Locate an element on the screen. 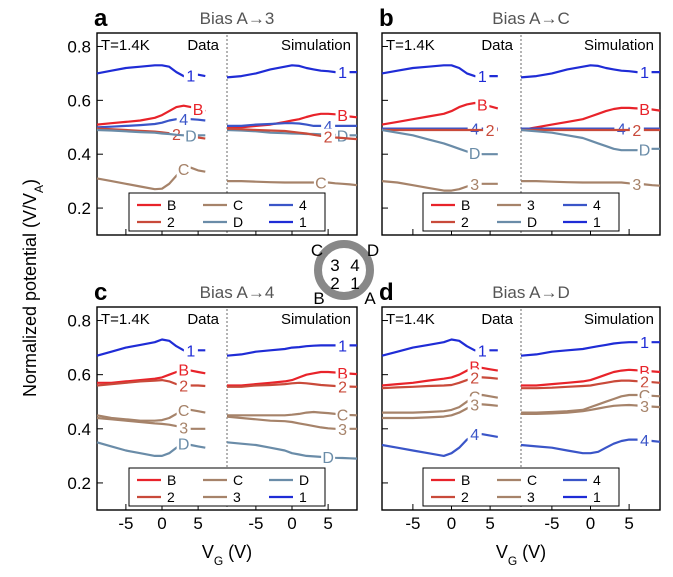 The height and width of the screenshot is (577, 673). corner-label: B is located at coordinates (318, 298).